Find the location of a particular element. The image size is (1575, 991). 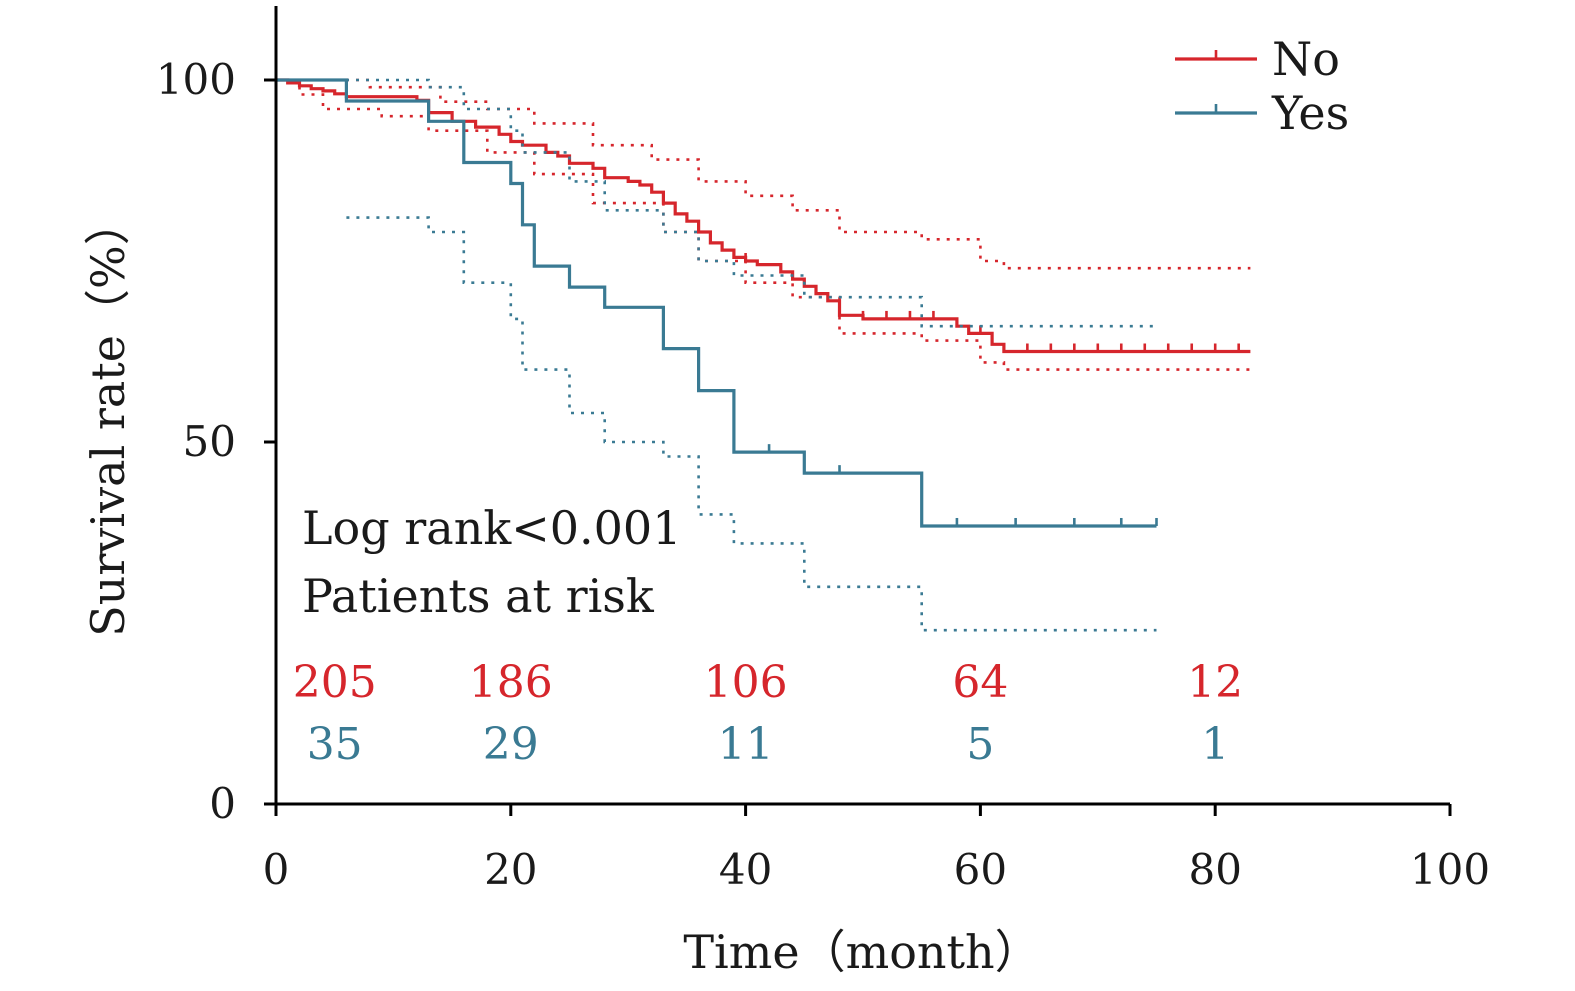

patients-at-risk-label: Patients at risk is located at coordinates (478, 596).